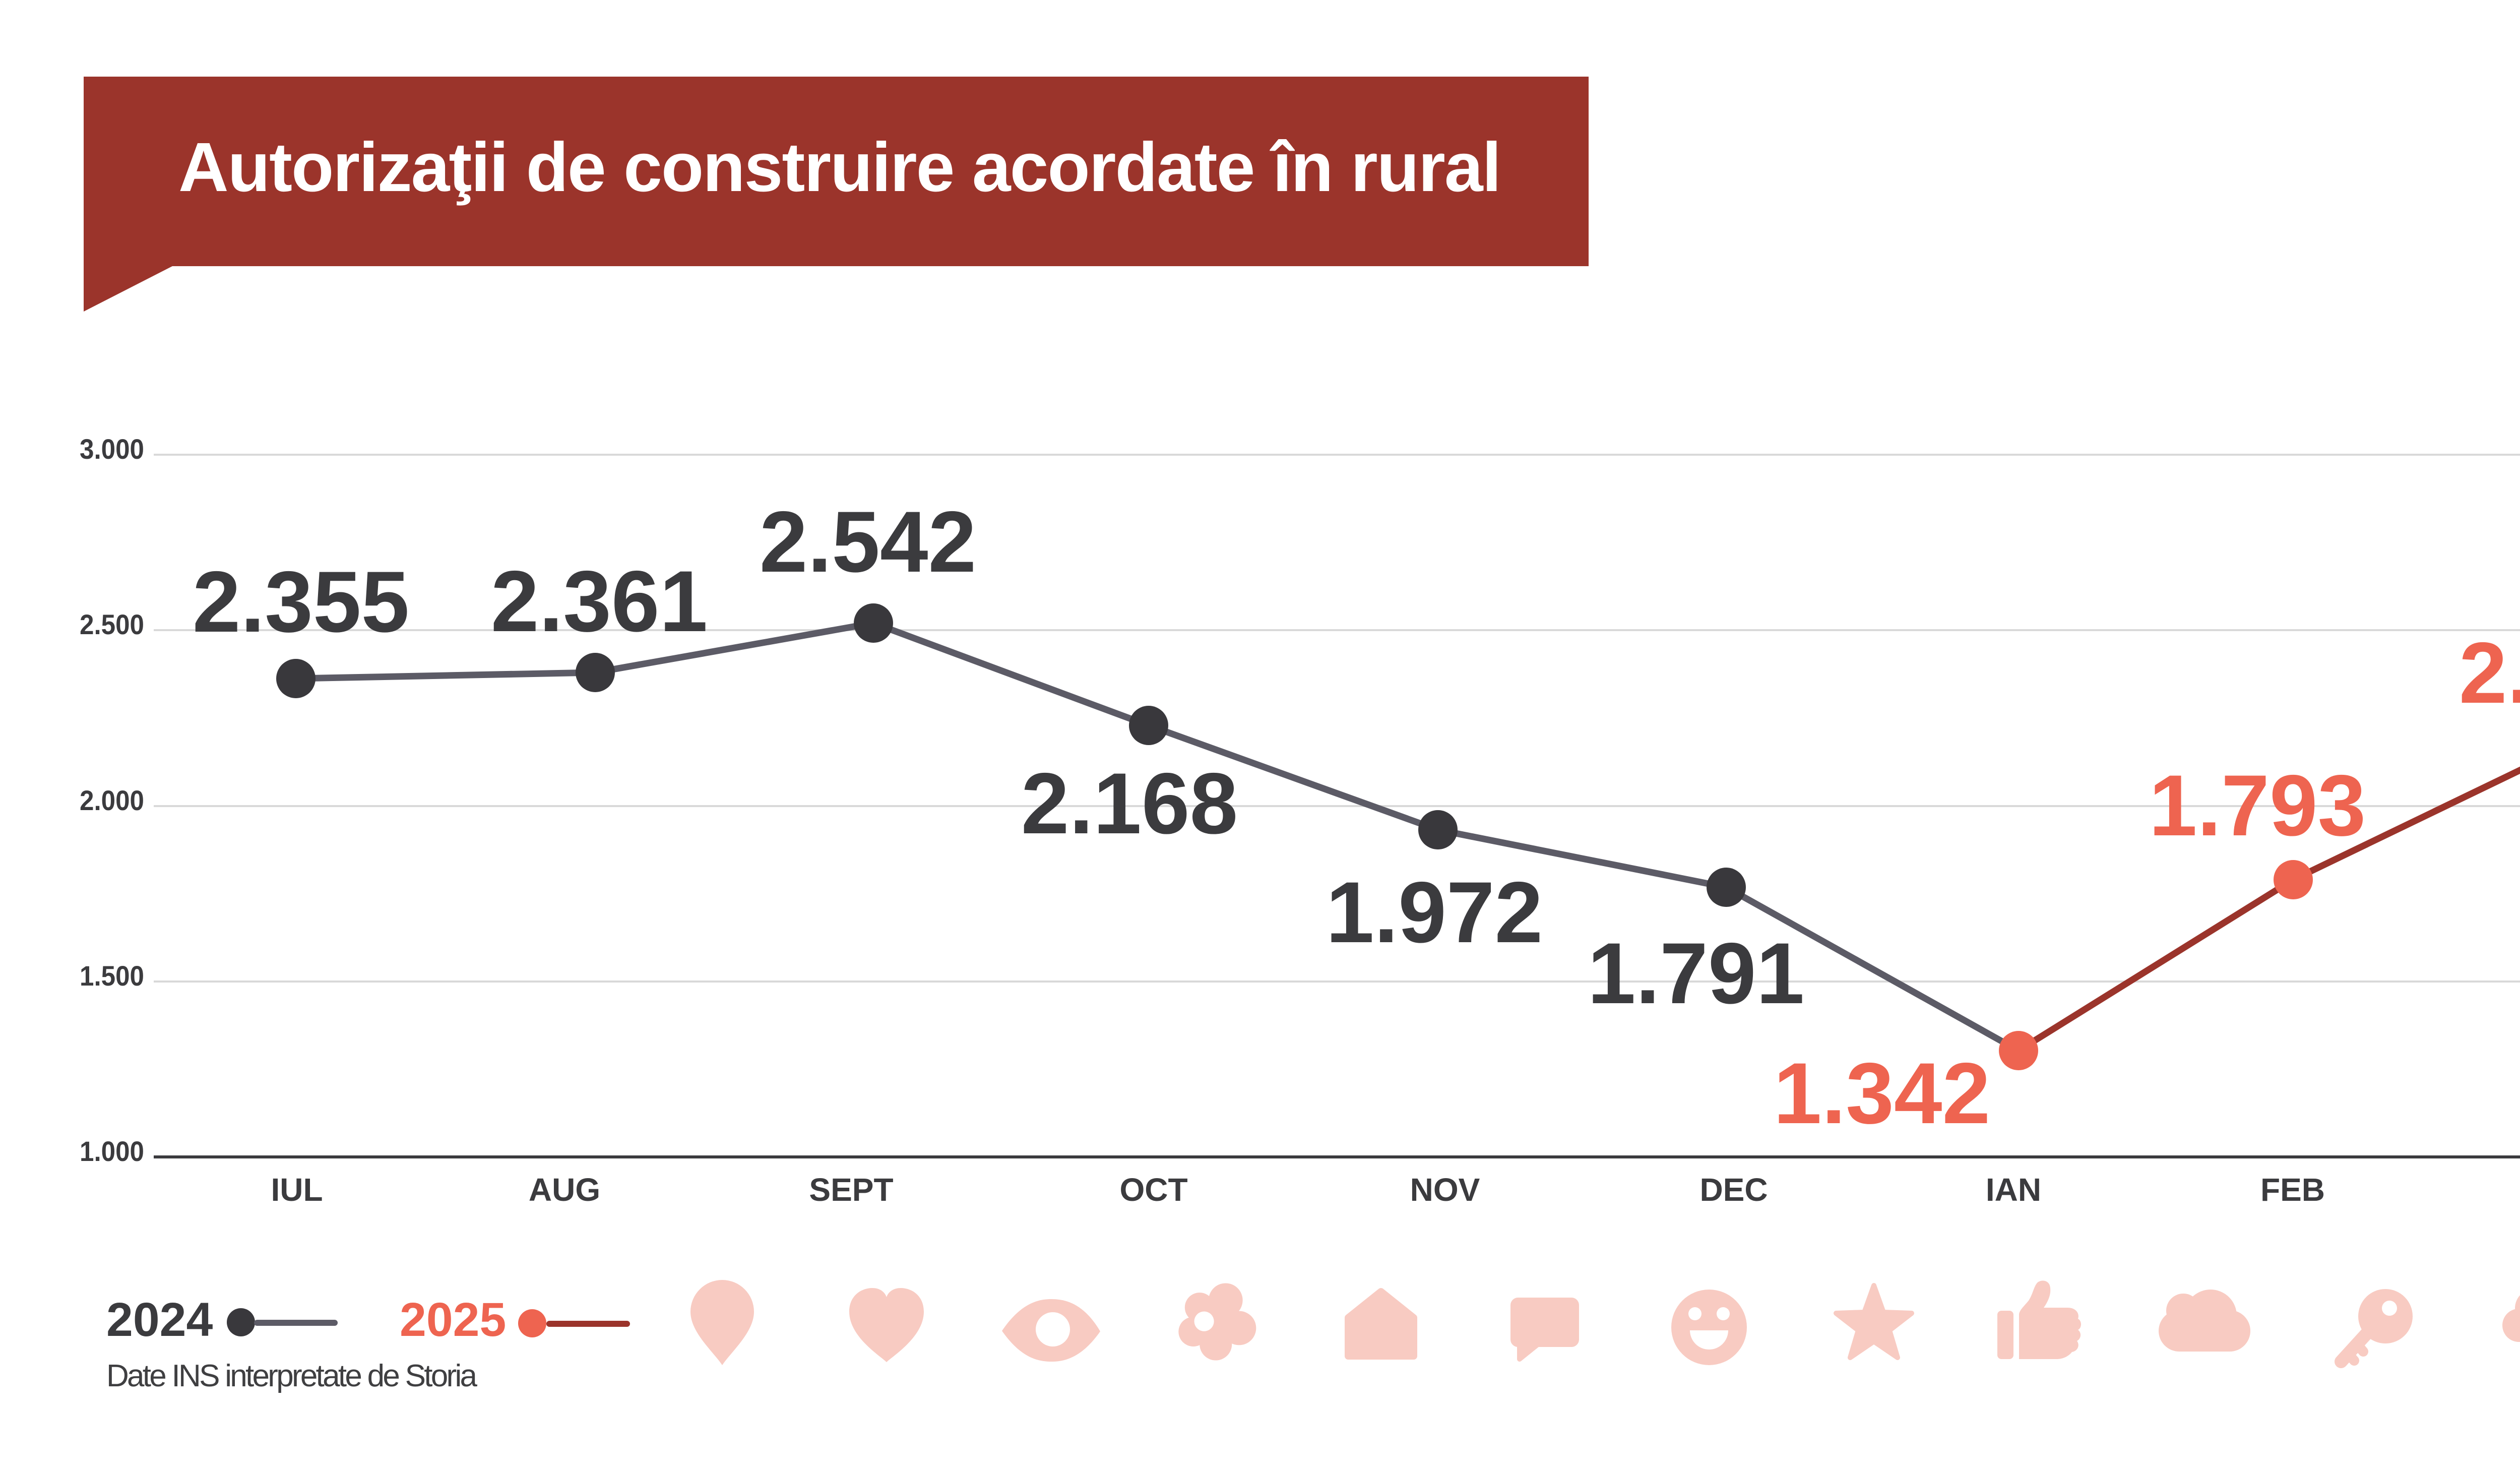  Describe the element at coordinates (453, 1319) in the screenshot. I see `svg-text: 2025` at that location.